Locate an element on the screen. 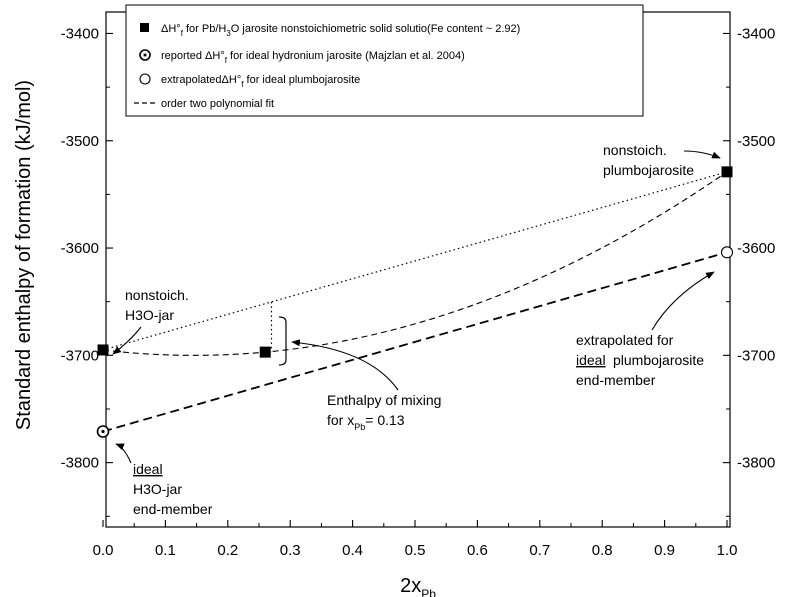 The width and height of the screenshot is (792, 597). legend-item-4: order two polynomial fit is located at coordinates (217, 104).